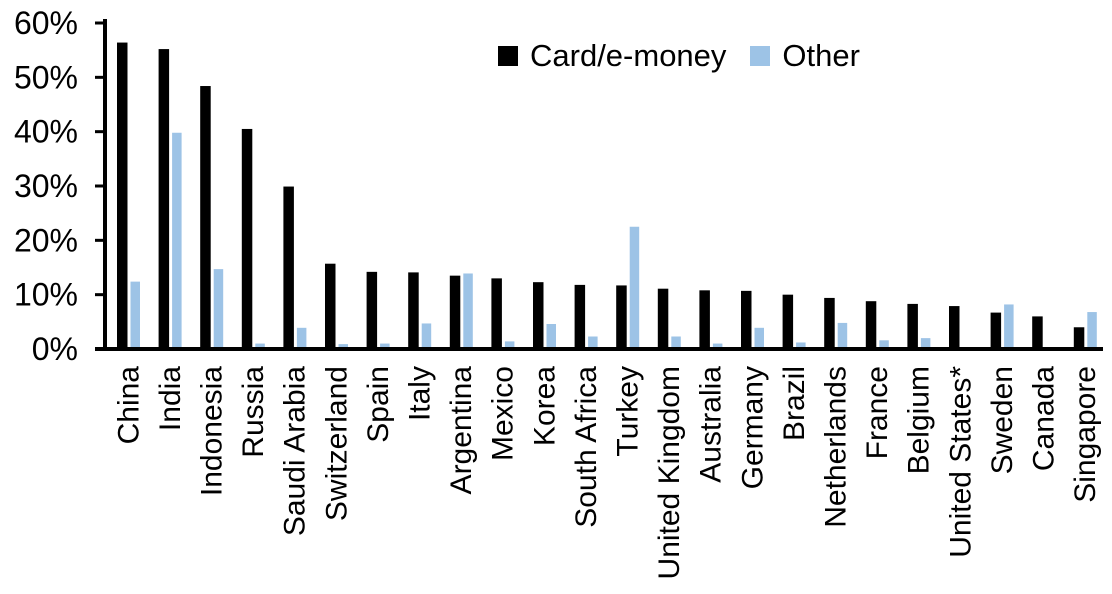  I want to click on bar-card-e-money-indonesia, so click(205, 217).